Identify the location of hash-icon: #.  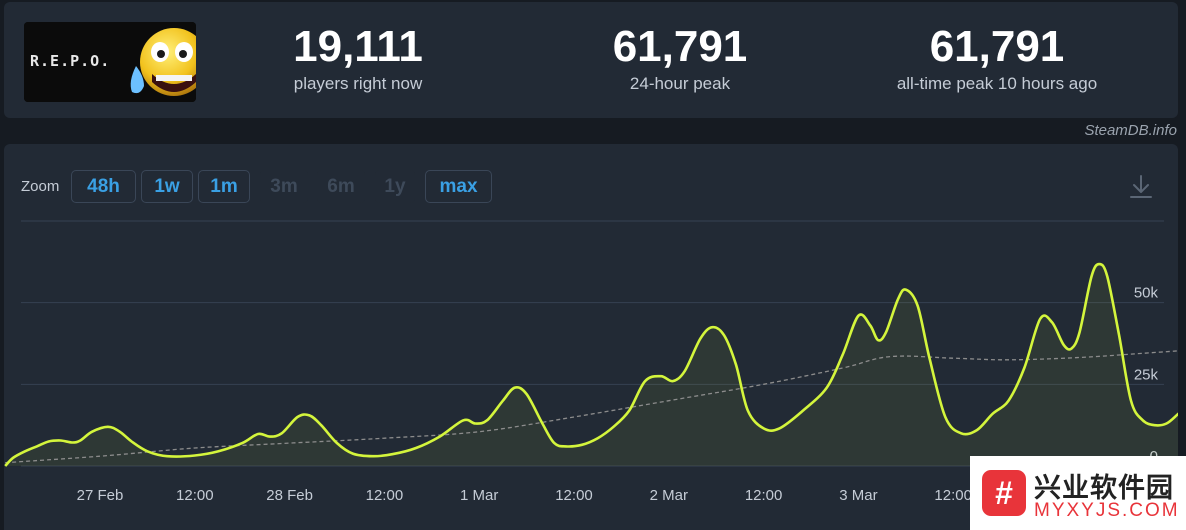
(1004, 493).